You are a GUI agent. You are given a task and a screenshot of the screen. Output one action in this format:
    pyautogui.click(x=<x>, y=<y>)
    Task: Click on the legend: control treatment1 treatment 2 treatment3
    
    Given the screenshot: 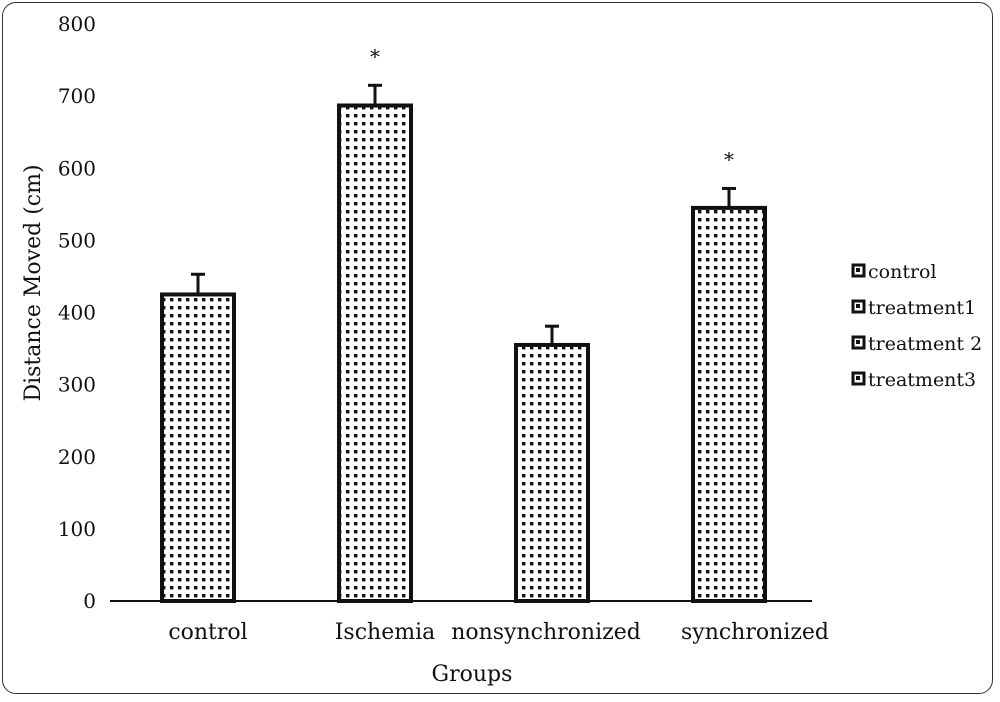 What is the action you would take?
    pyautogui.click(x=916, y=326)
    